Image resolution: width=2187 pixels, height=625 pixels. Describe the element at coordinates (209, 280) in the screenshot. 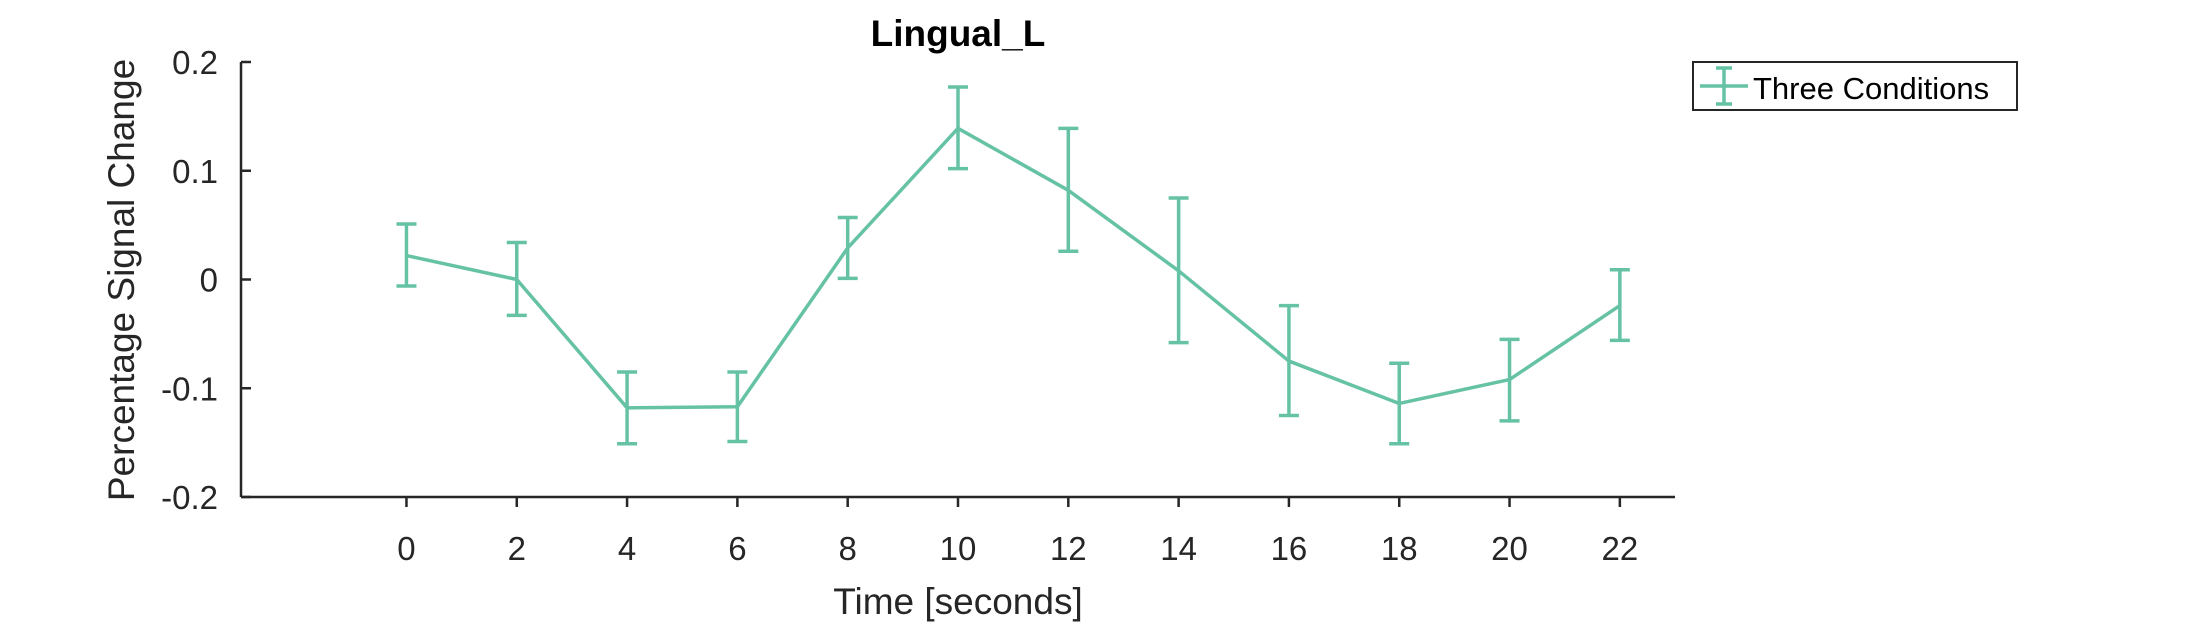

I see `y-tick-label: 0` at that location.